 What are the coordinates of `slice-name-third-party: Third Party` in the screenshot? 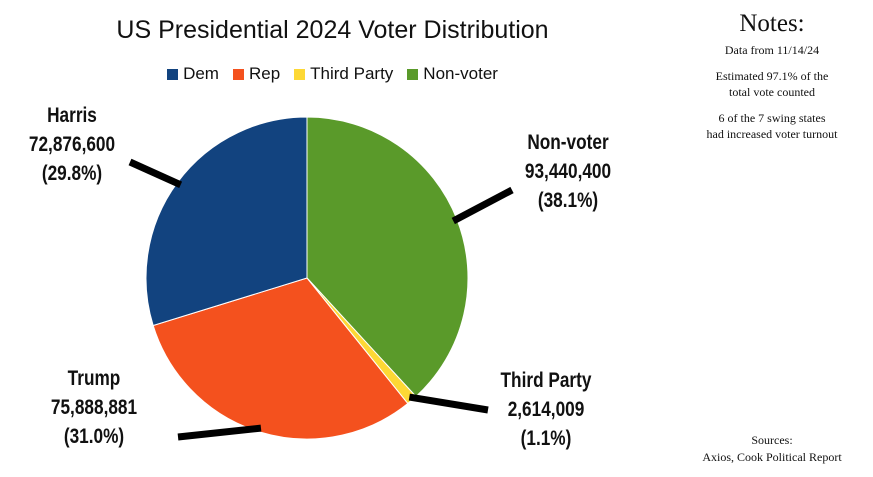 It's located at (546, 380).